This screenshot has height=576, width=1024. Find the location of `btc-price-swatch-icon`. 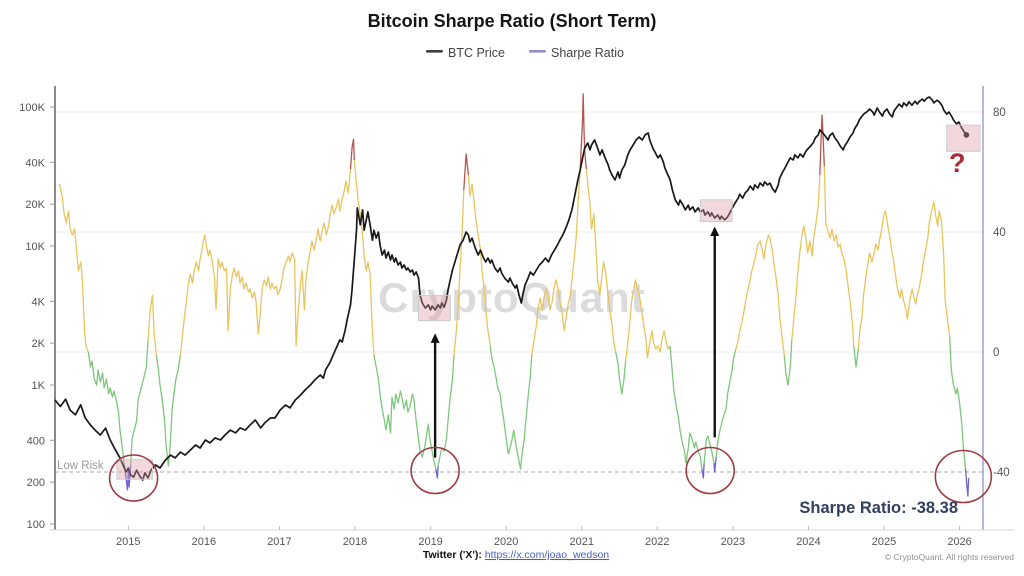

btc-price-swatch-icon is located at coordinates (434, 51).